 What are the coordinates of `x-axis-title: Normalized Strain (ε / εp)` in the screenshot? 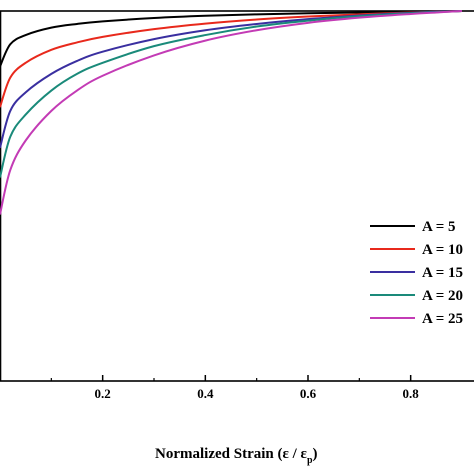 It's located at (236, 456).